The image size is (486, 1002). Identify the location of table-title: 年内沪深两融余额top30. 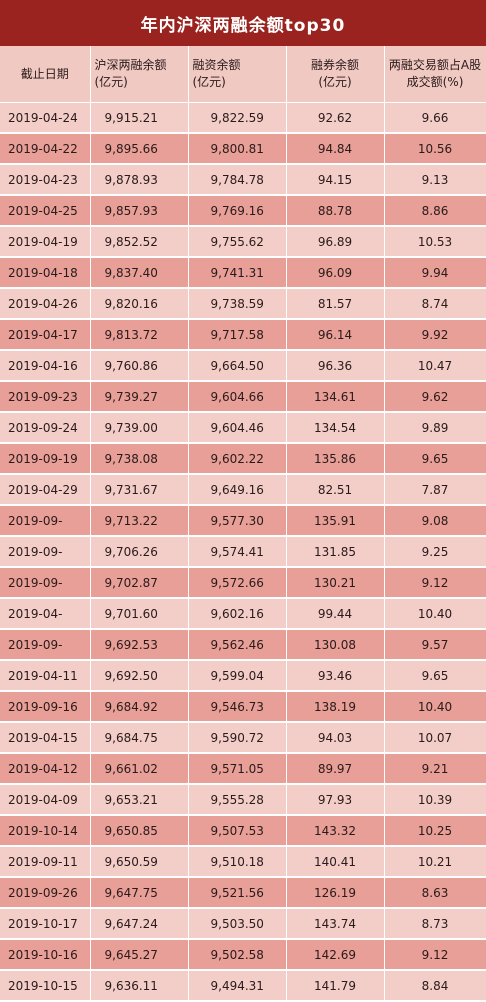
(243, 23).